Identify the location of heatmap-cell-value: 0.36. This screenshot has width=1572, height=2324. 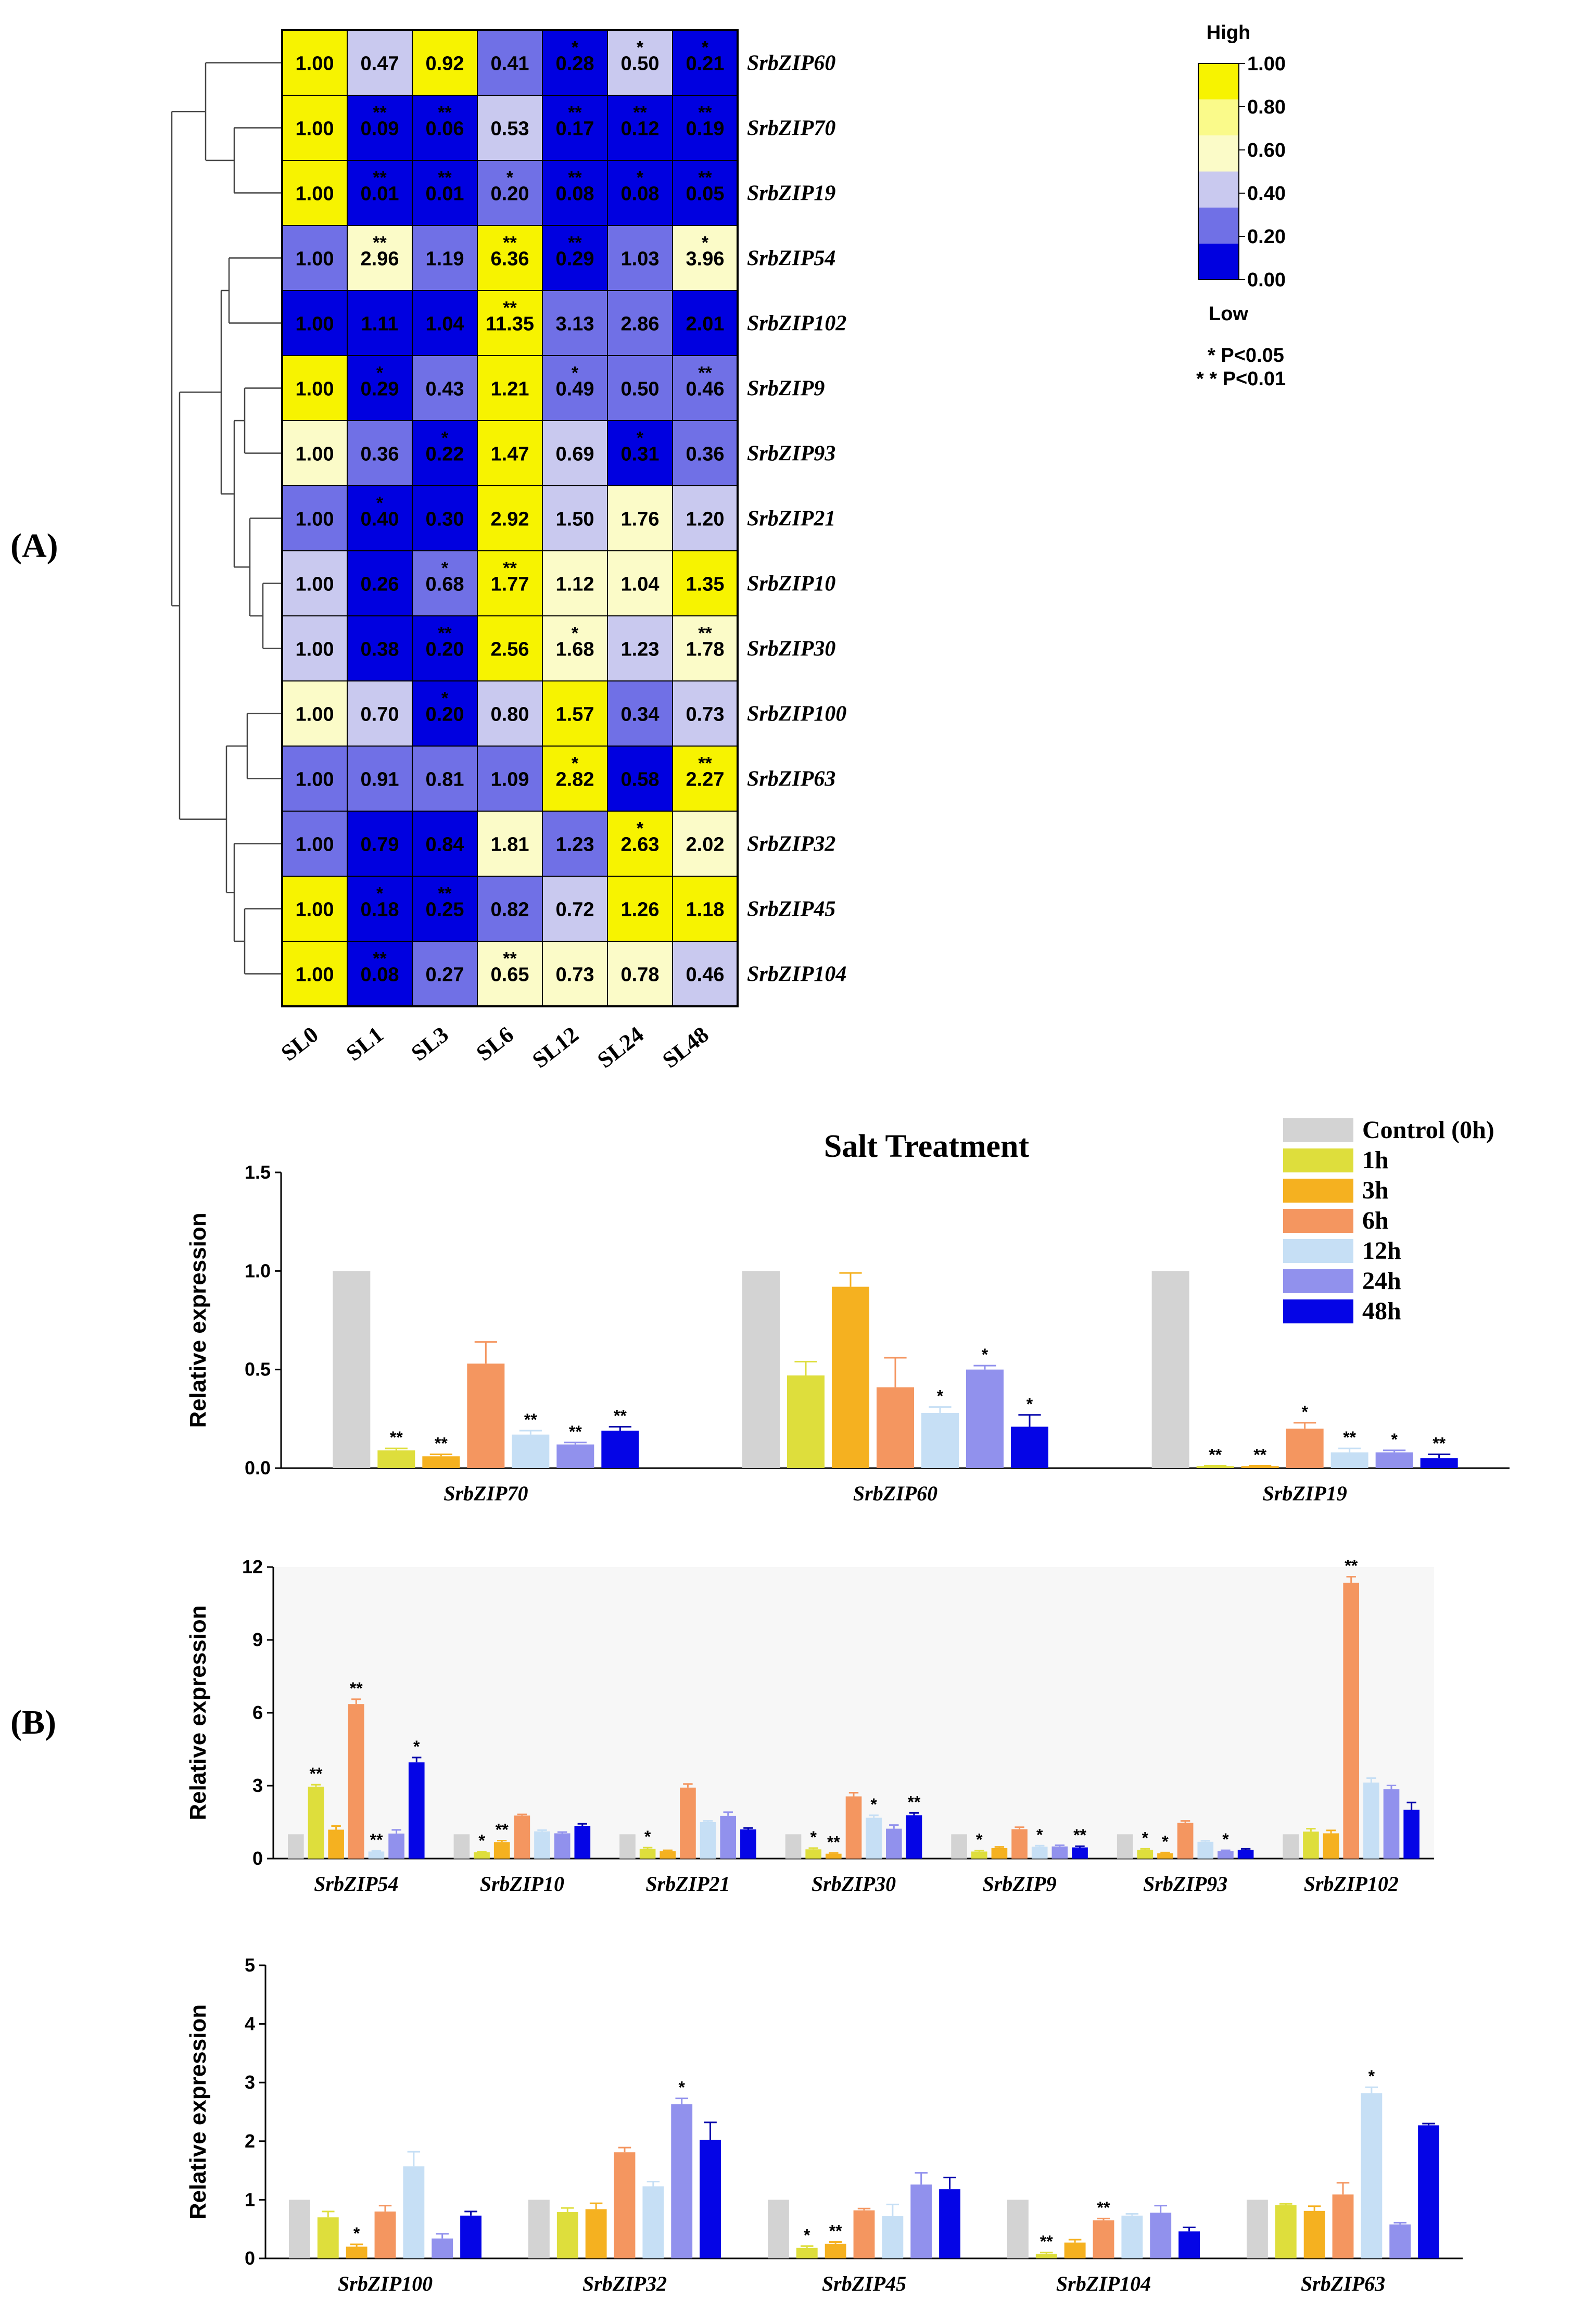
(705, 454).